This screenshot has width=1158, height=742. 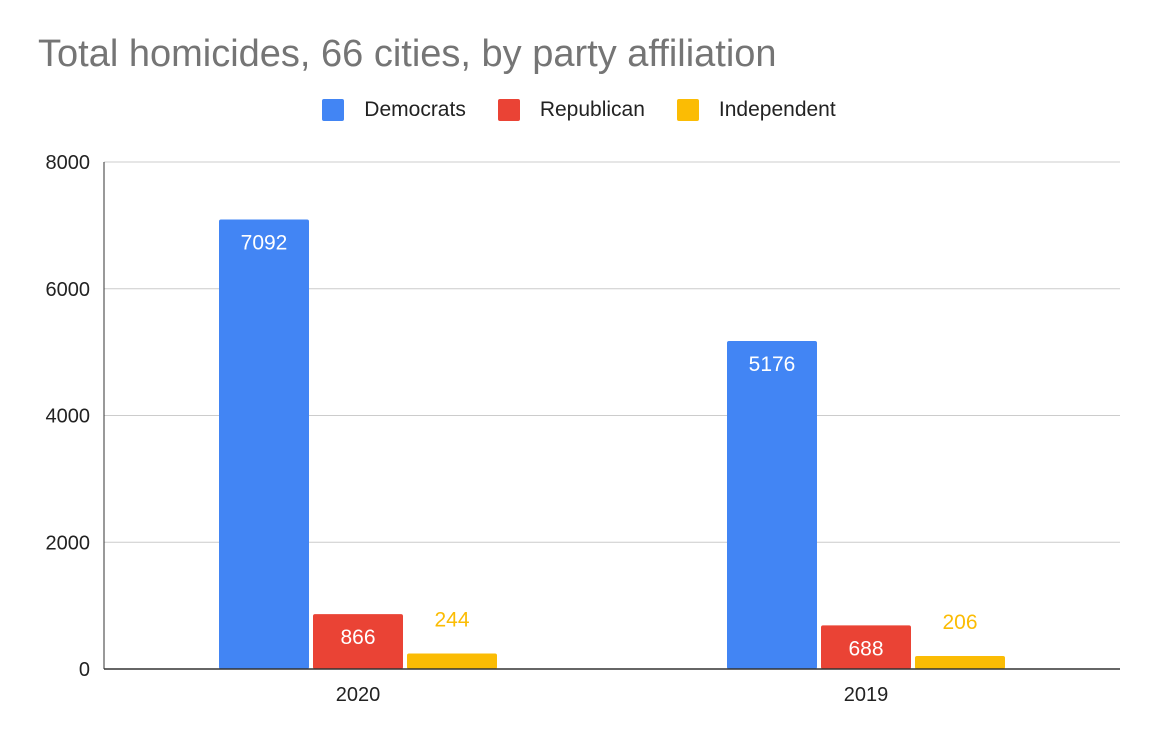 What do you see at coordinates (68, 290) in the screenshot?
I see `y-tick-label: 6000` at bounding box center [68, 290].